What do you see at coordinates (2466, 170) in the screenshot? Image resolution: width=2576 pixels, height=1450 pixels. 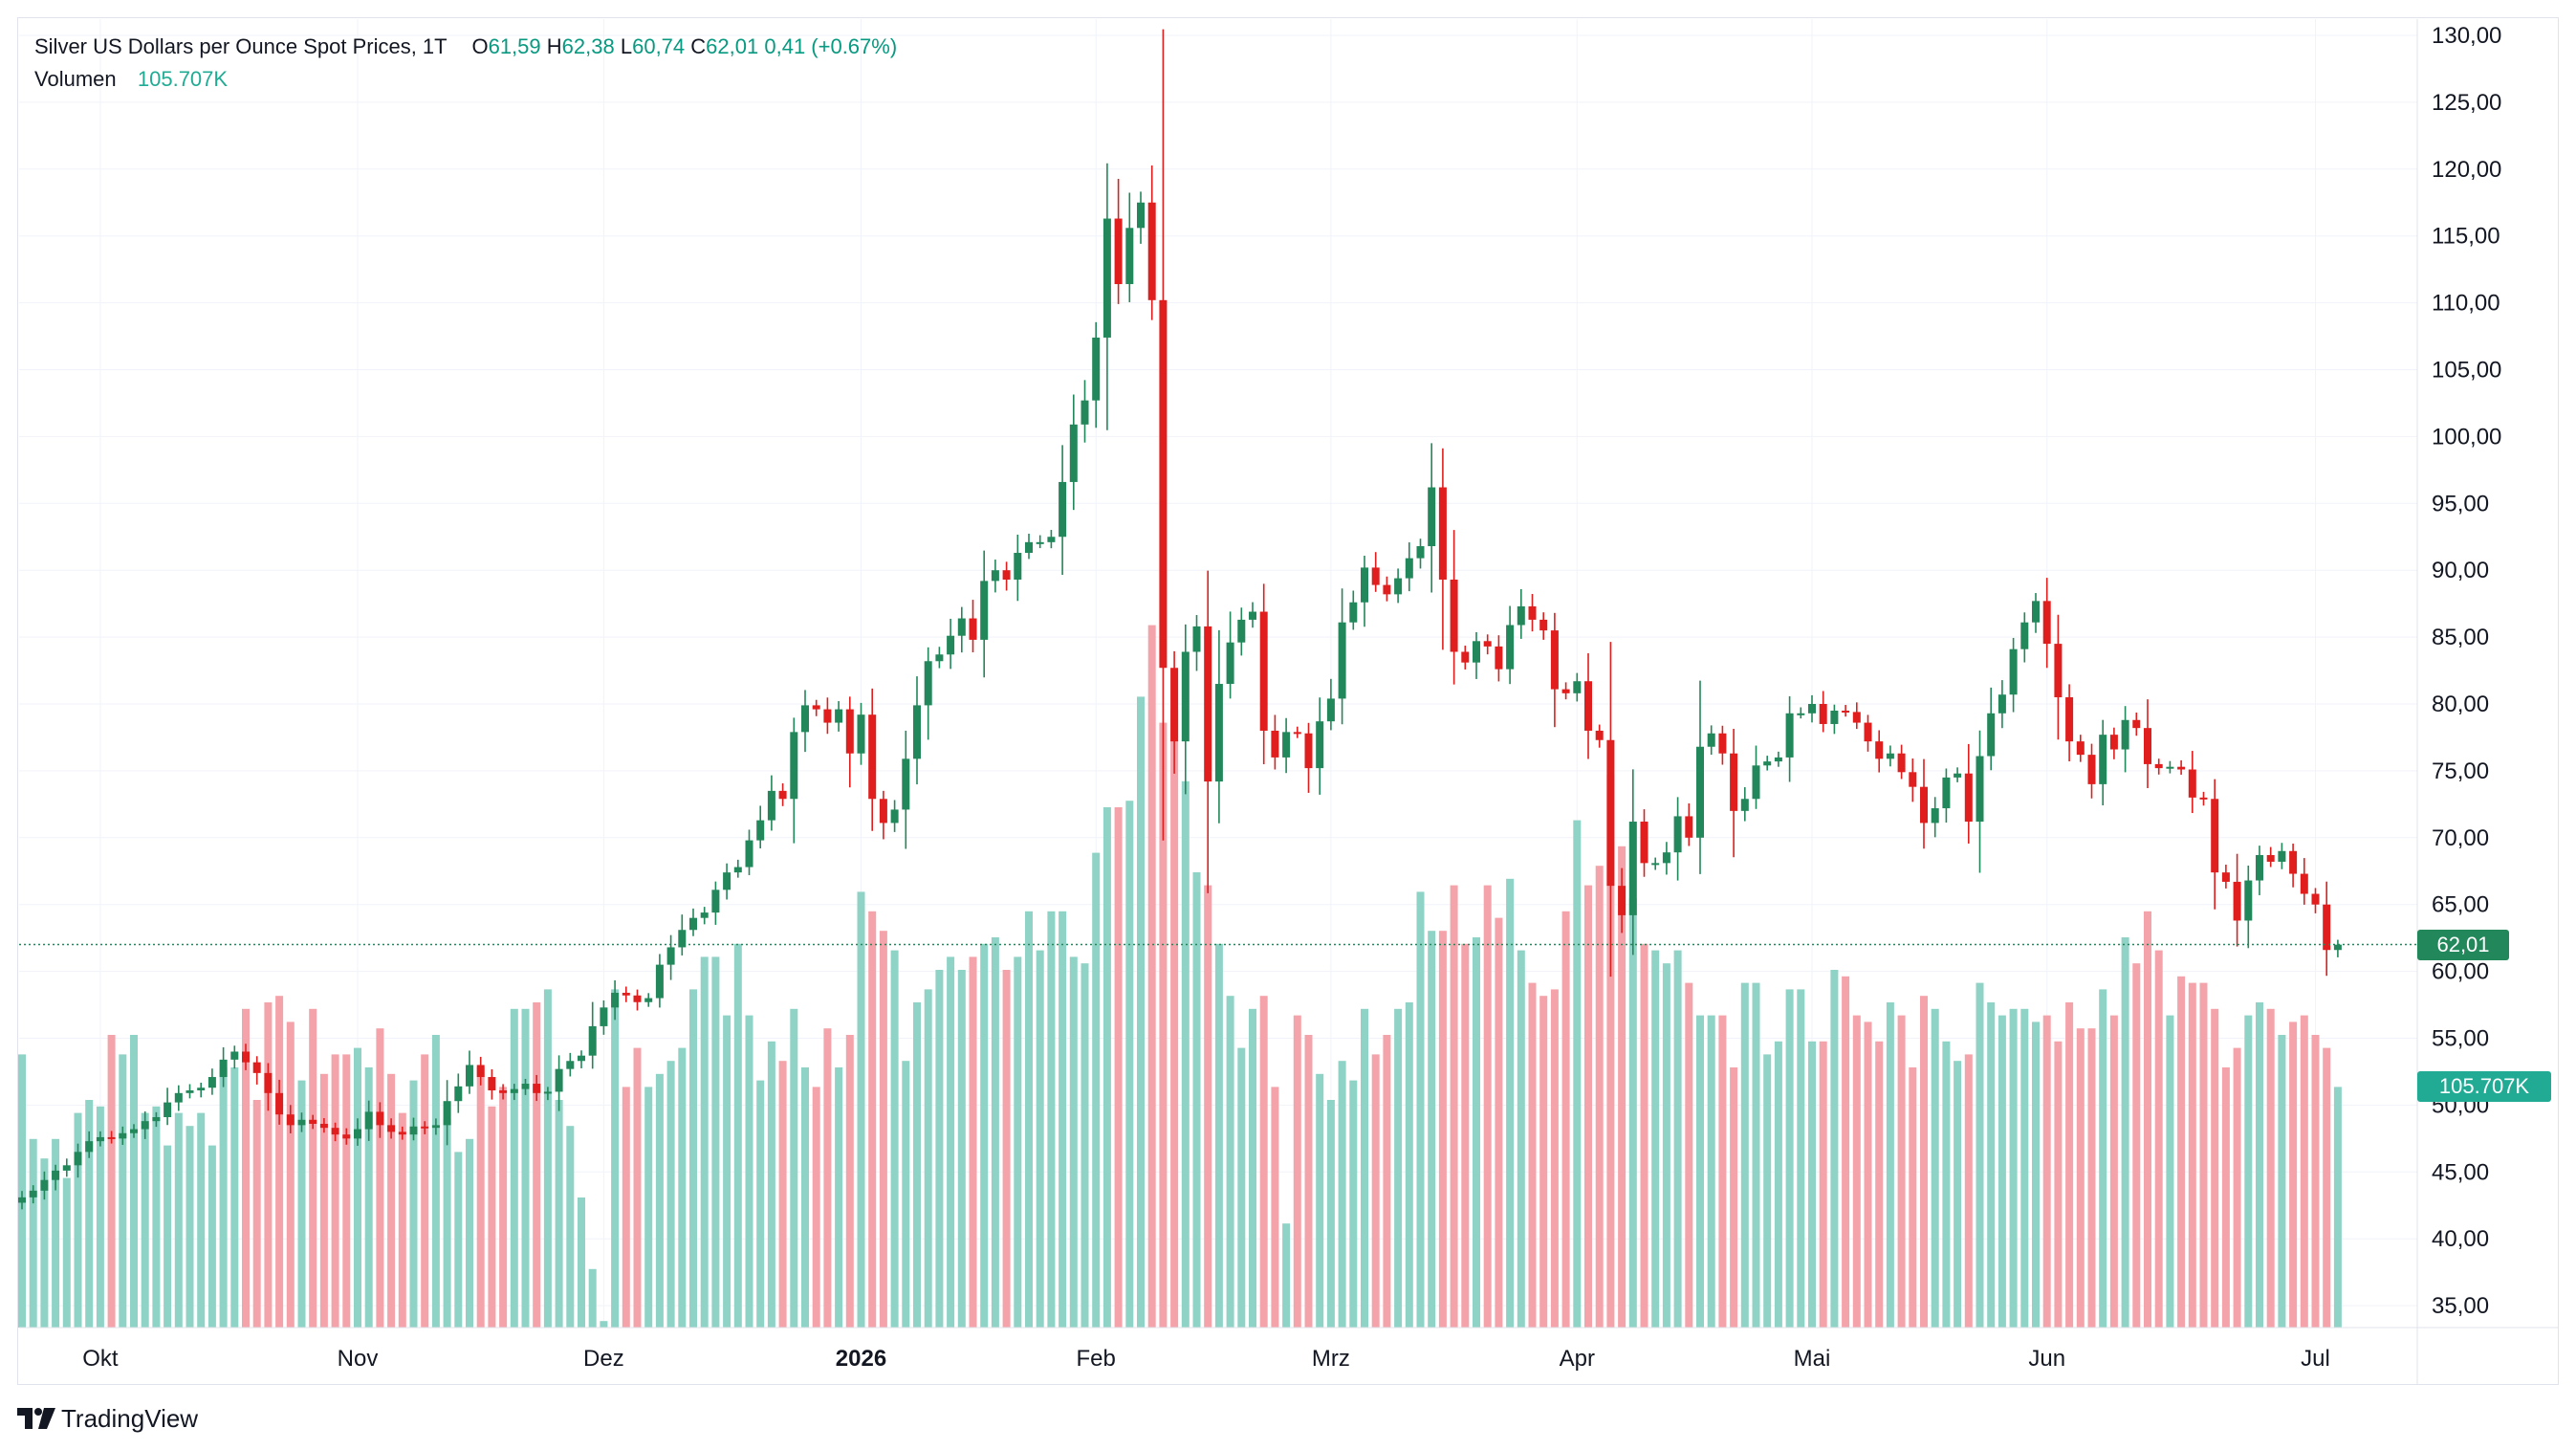 I see `y-tick-label: 120,00` at bounding box center [2466, 170].